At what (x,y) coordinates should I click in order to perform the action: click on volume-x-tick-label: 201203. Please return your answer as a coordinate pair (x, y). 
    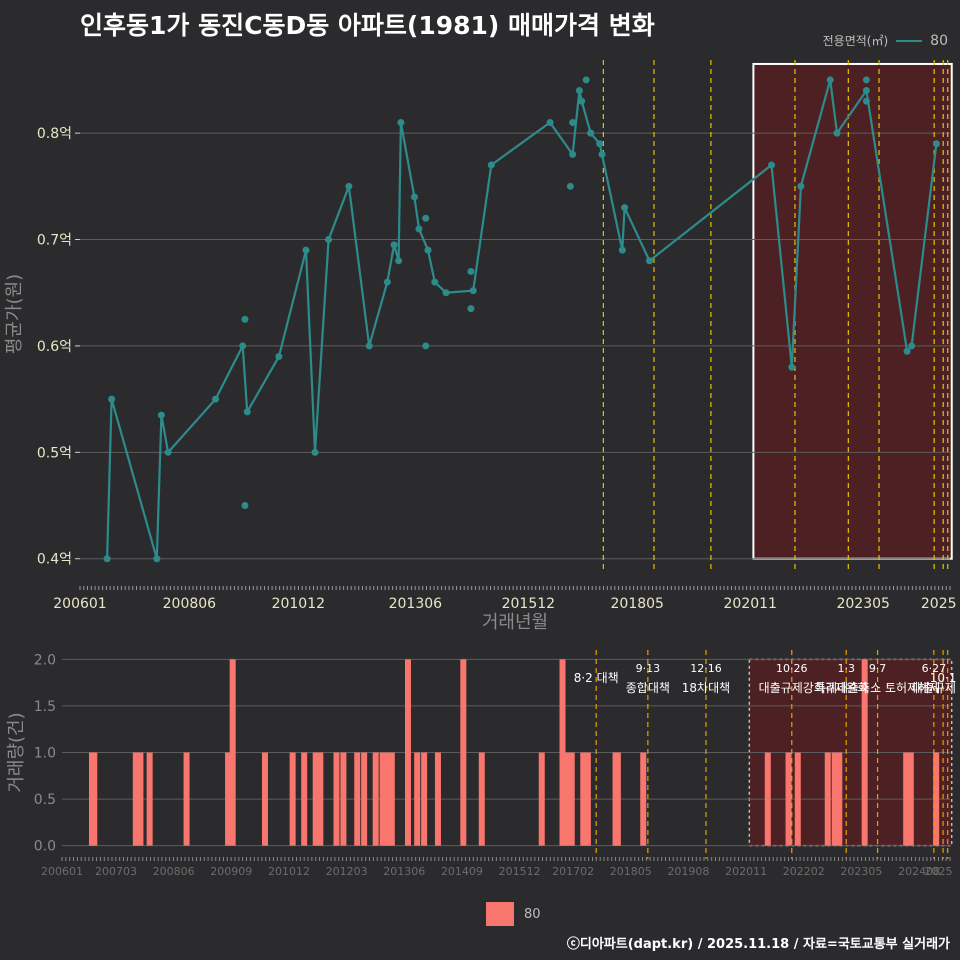
    Looking at the image, I should click on (347, 871).